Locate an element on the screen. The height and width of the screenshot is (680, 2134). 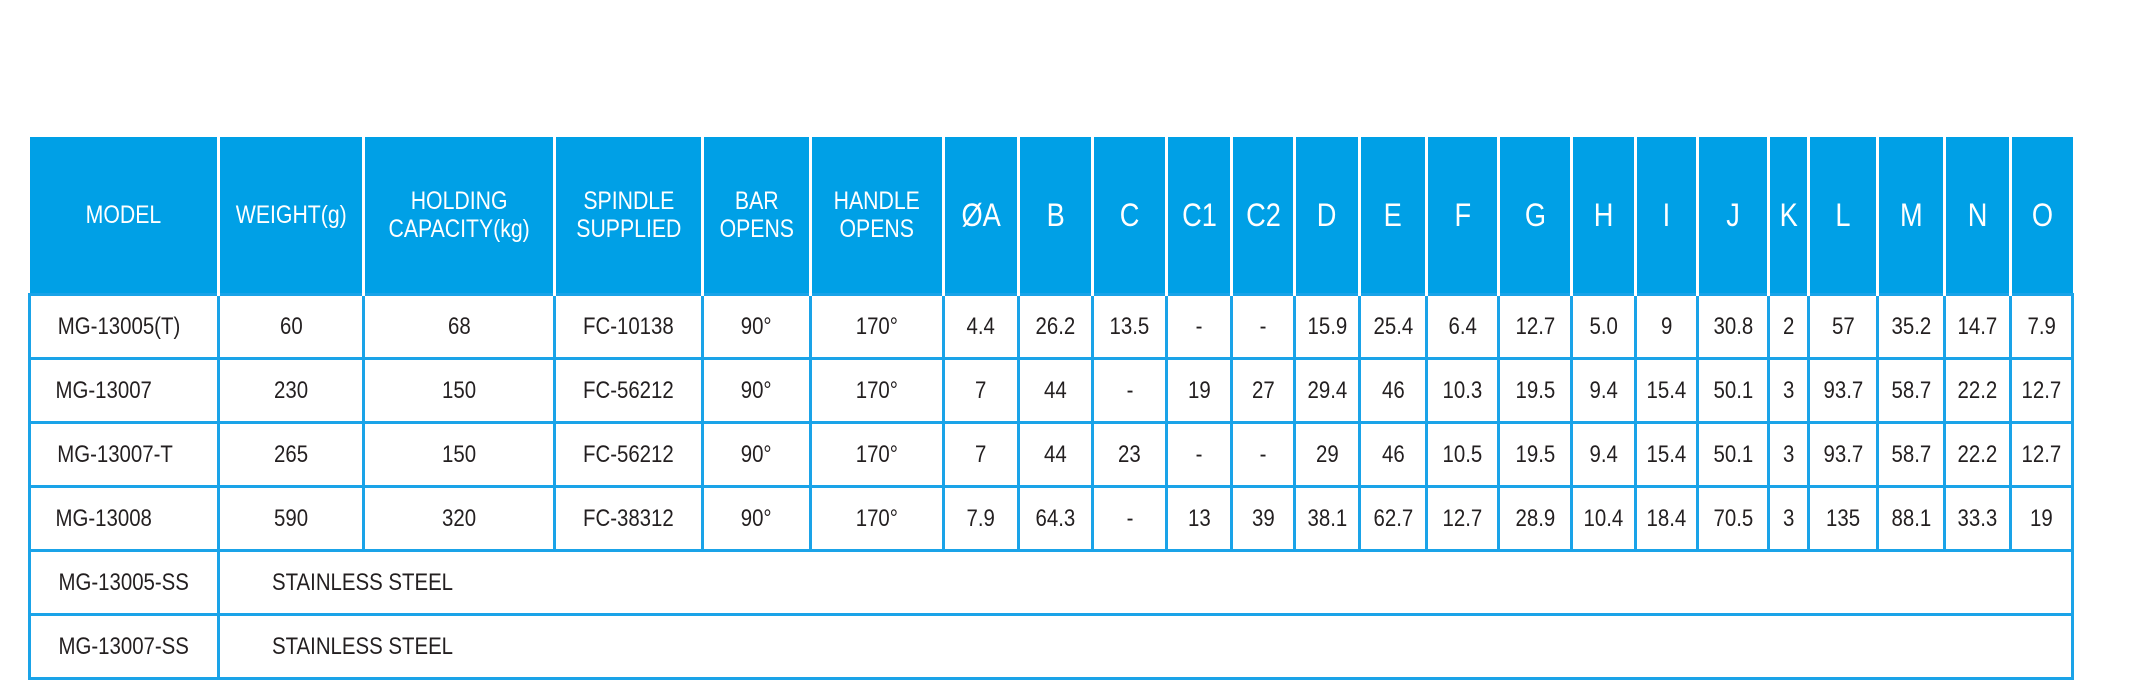
column-header: C is located at coordinates (1129, 216).